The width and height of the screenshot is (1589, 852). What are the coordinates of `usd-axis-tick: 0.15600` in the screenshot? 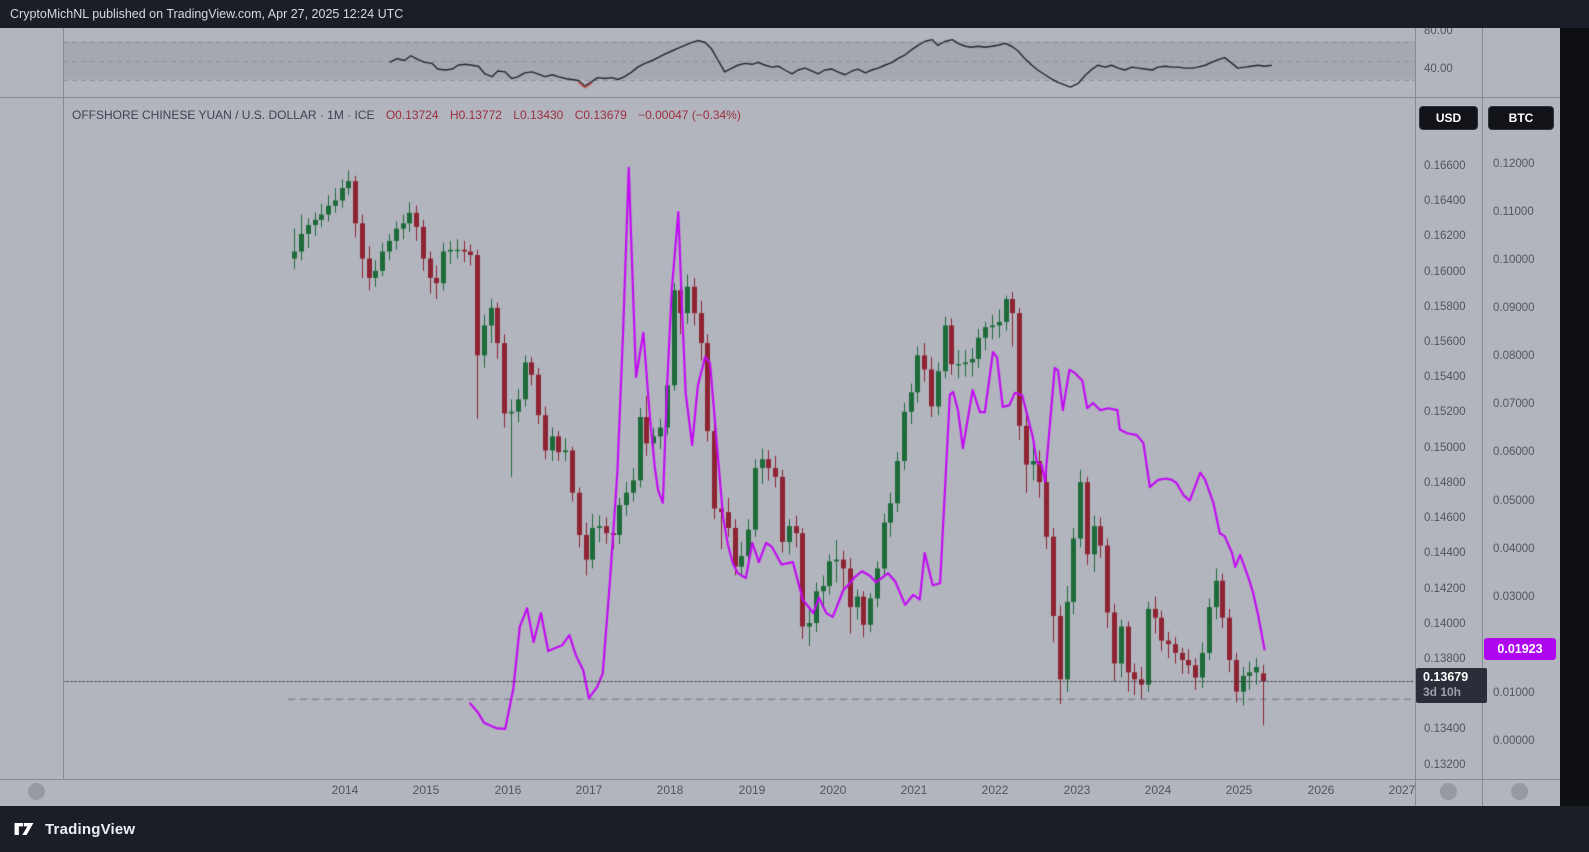 It's located at (1445, 342).